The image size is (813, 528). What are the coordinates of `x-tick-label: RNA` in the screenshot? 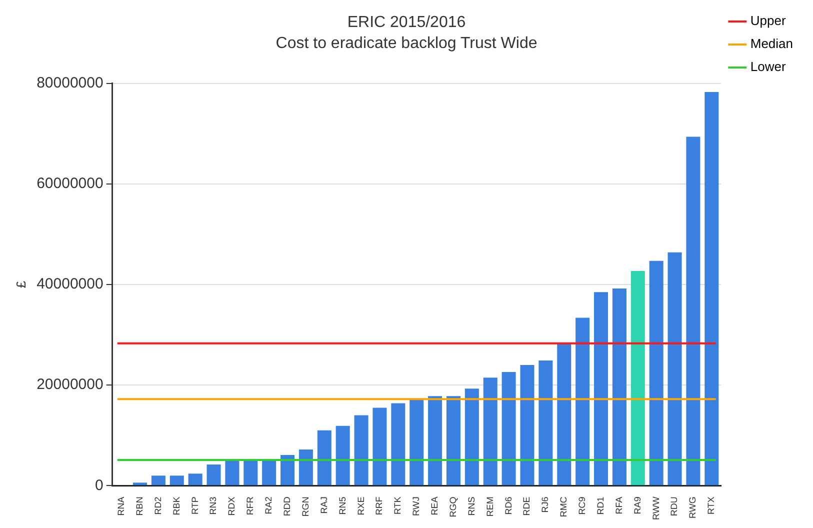 It's located at (121, 506).